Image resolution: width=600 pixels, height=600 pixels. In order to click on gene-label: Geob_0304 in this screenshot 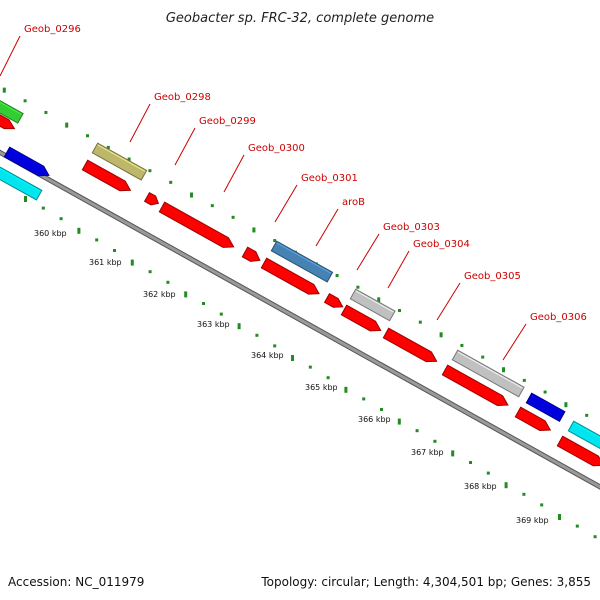, I will do `click(441, 244)`.